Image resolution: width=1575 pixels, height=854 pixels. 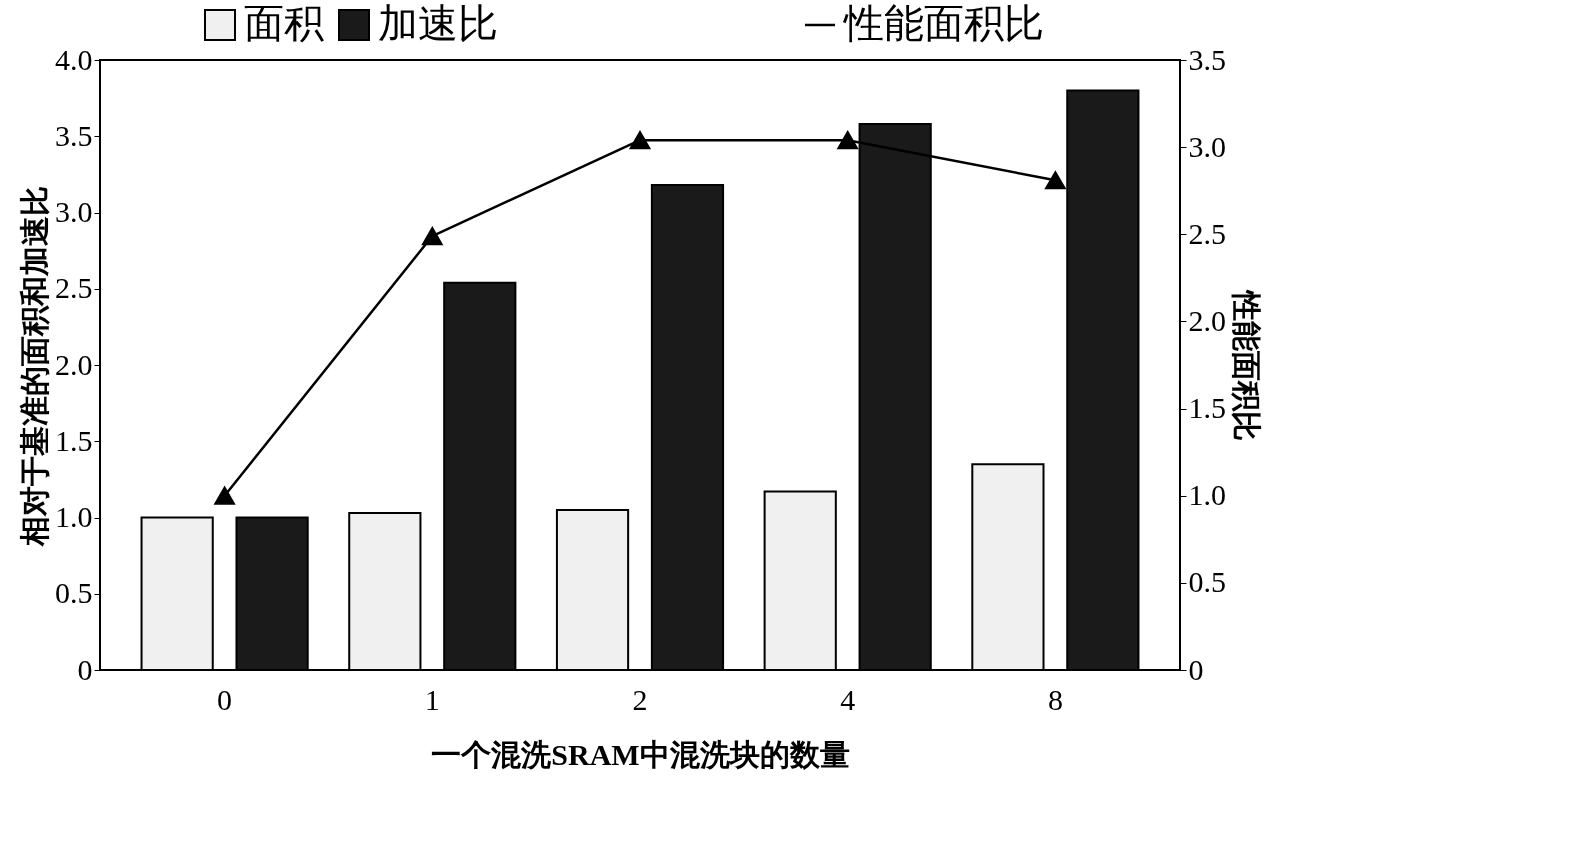 I want to click on y-axis-title: 相对于基准的面积和加速比, so click(x=34, y=366).